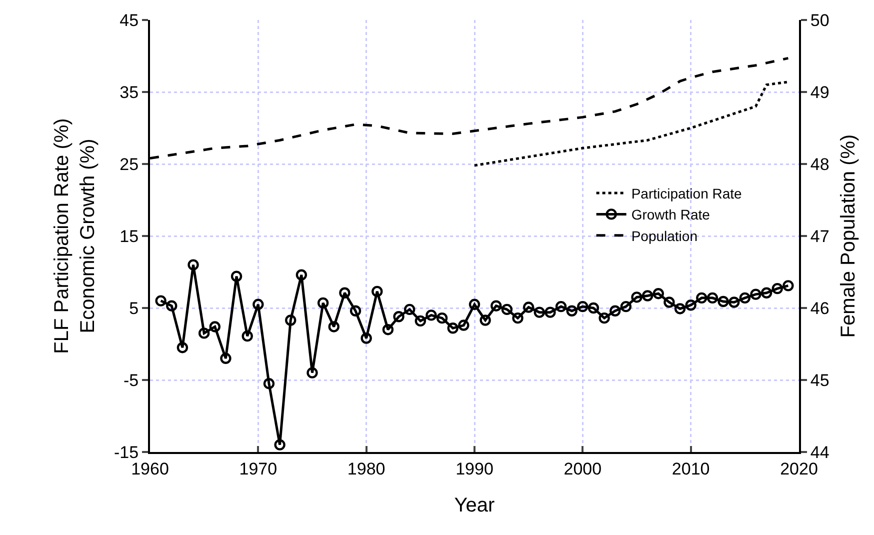 Image resolution: width=874 pixels, height=535 pixels. What do you see at coordinates (129, 236) in the screenshot?
I see `y-tick-label: 15` at bounding box center [129, 236].